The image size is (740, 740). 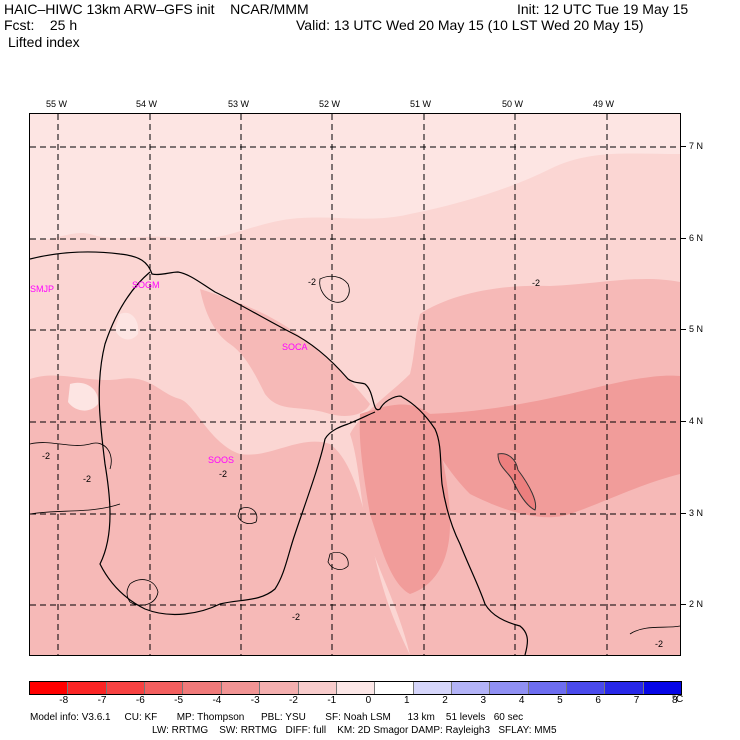 What do you see at coordinates (696, 513) in the screenshot?
I see `lat-label: 3 N` at bounding box center [696, 513].